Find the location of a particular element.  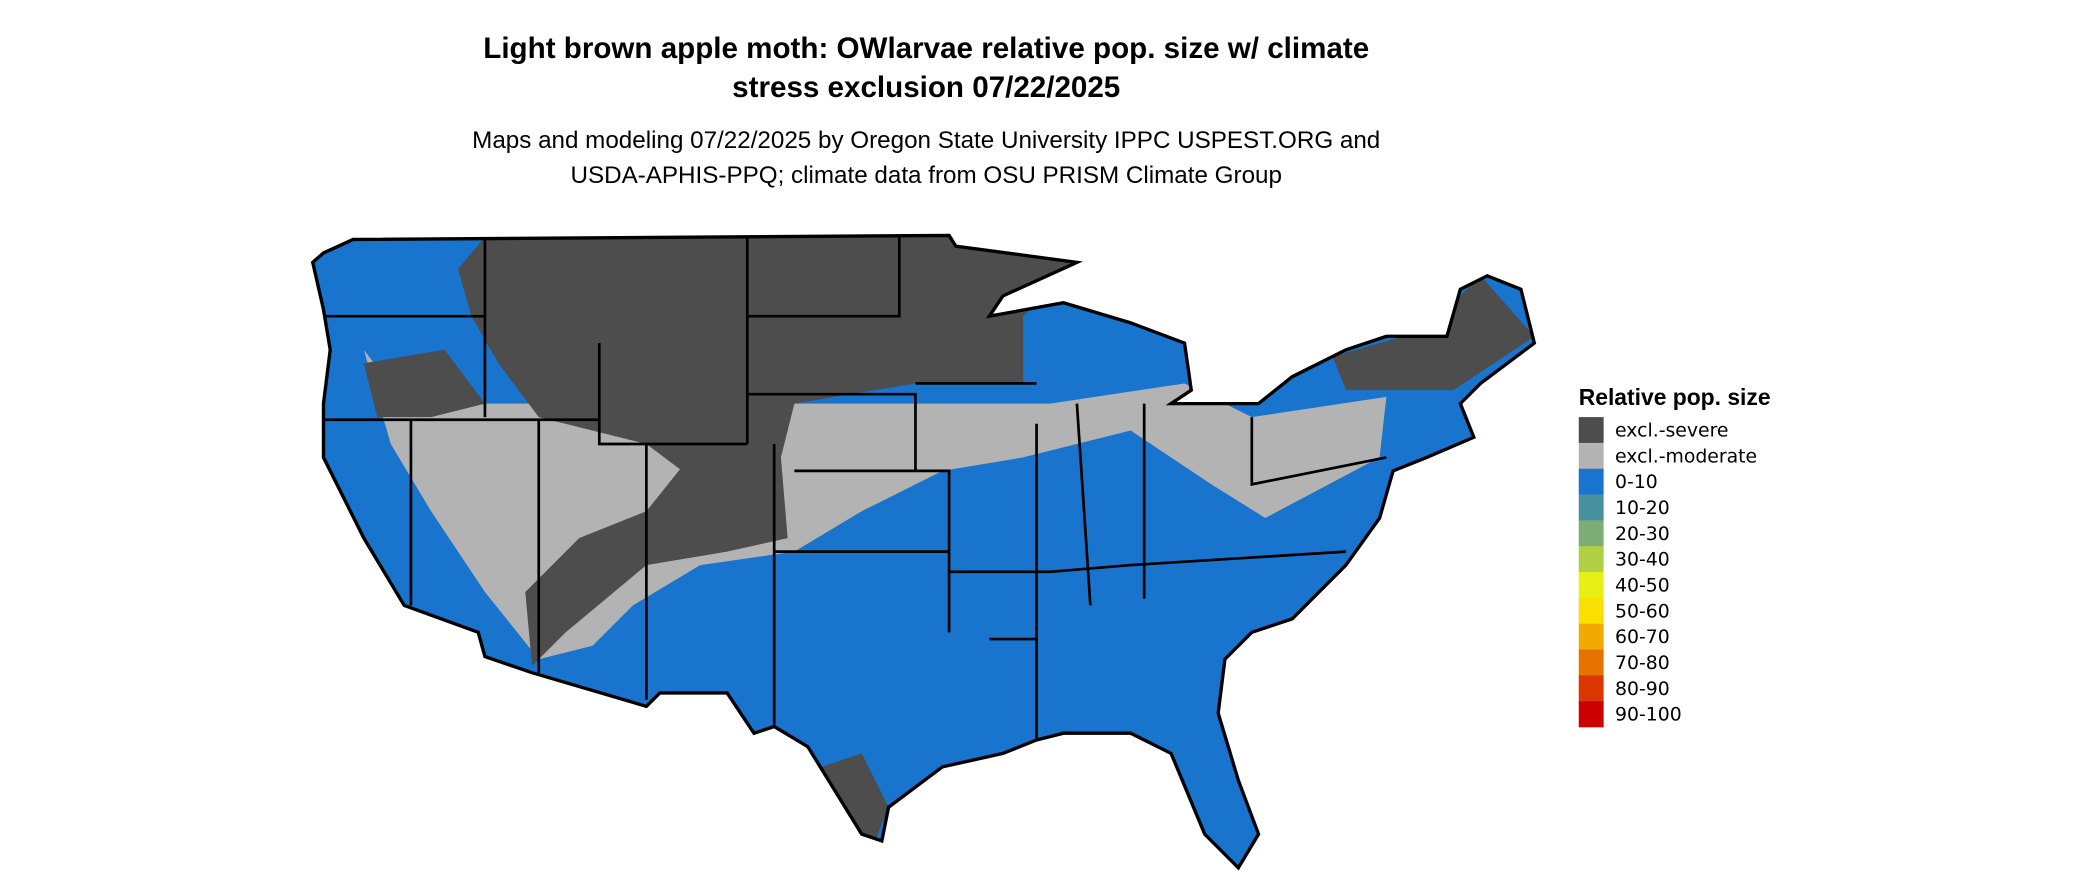

legend-label: 70-80 is located at coordinates (1642, 663).